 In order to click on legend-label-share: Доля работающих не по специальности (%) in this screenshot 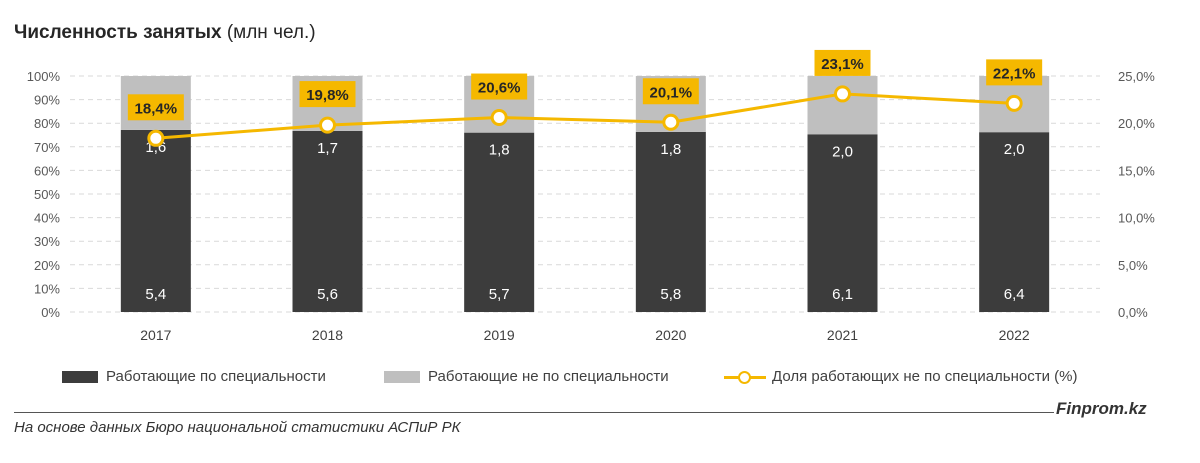, I will do `click(925, 376)`.